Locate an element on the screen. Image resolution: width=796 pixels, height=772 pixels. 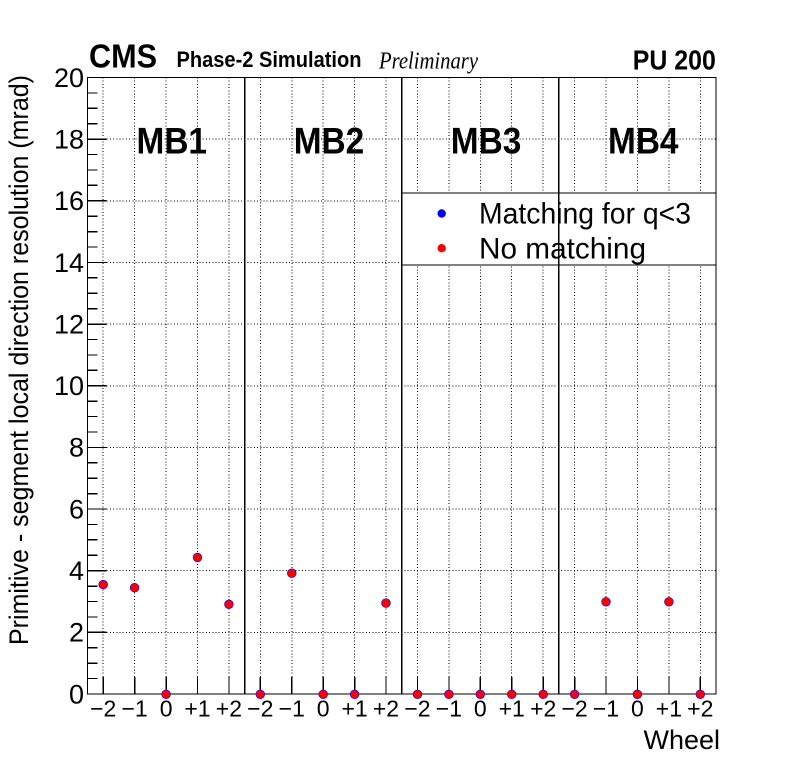
svg-text: MB1 is located at coordinates (172, 141).